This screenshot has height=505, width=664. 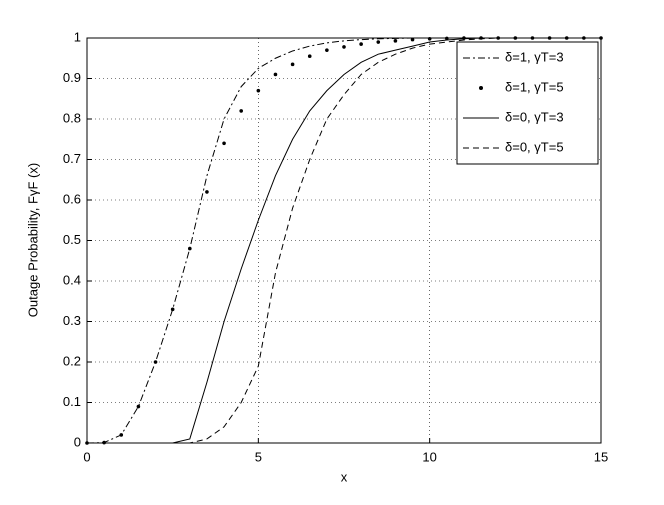 I want to click on x-tick-label: 5, so click(x=258, y=456).